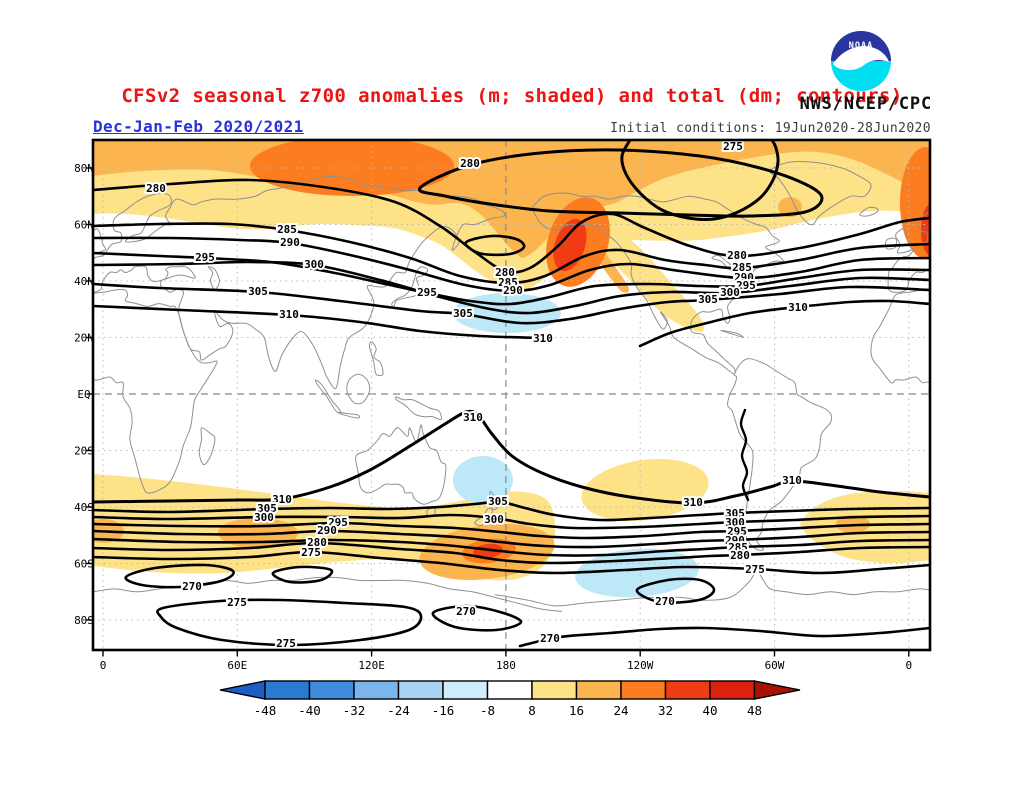 This screenshot has height=791, width=1024. I want to click on contour-closed-low-npacific, so click(495, 245).